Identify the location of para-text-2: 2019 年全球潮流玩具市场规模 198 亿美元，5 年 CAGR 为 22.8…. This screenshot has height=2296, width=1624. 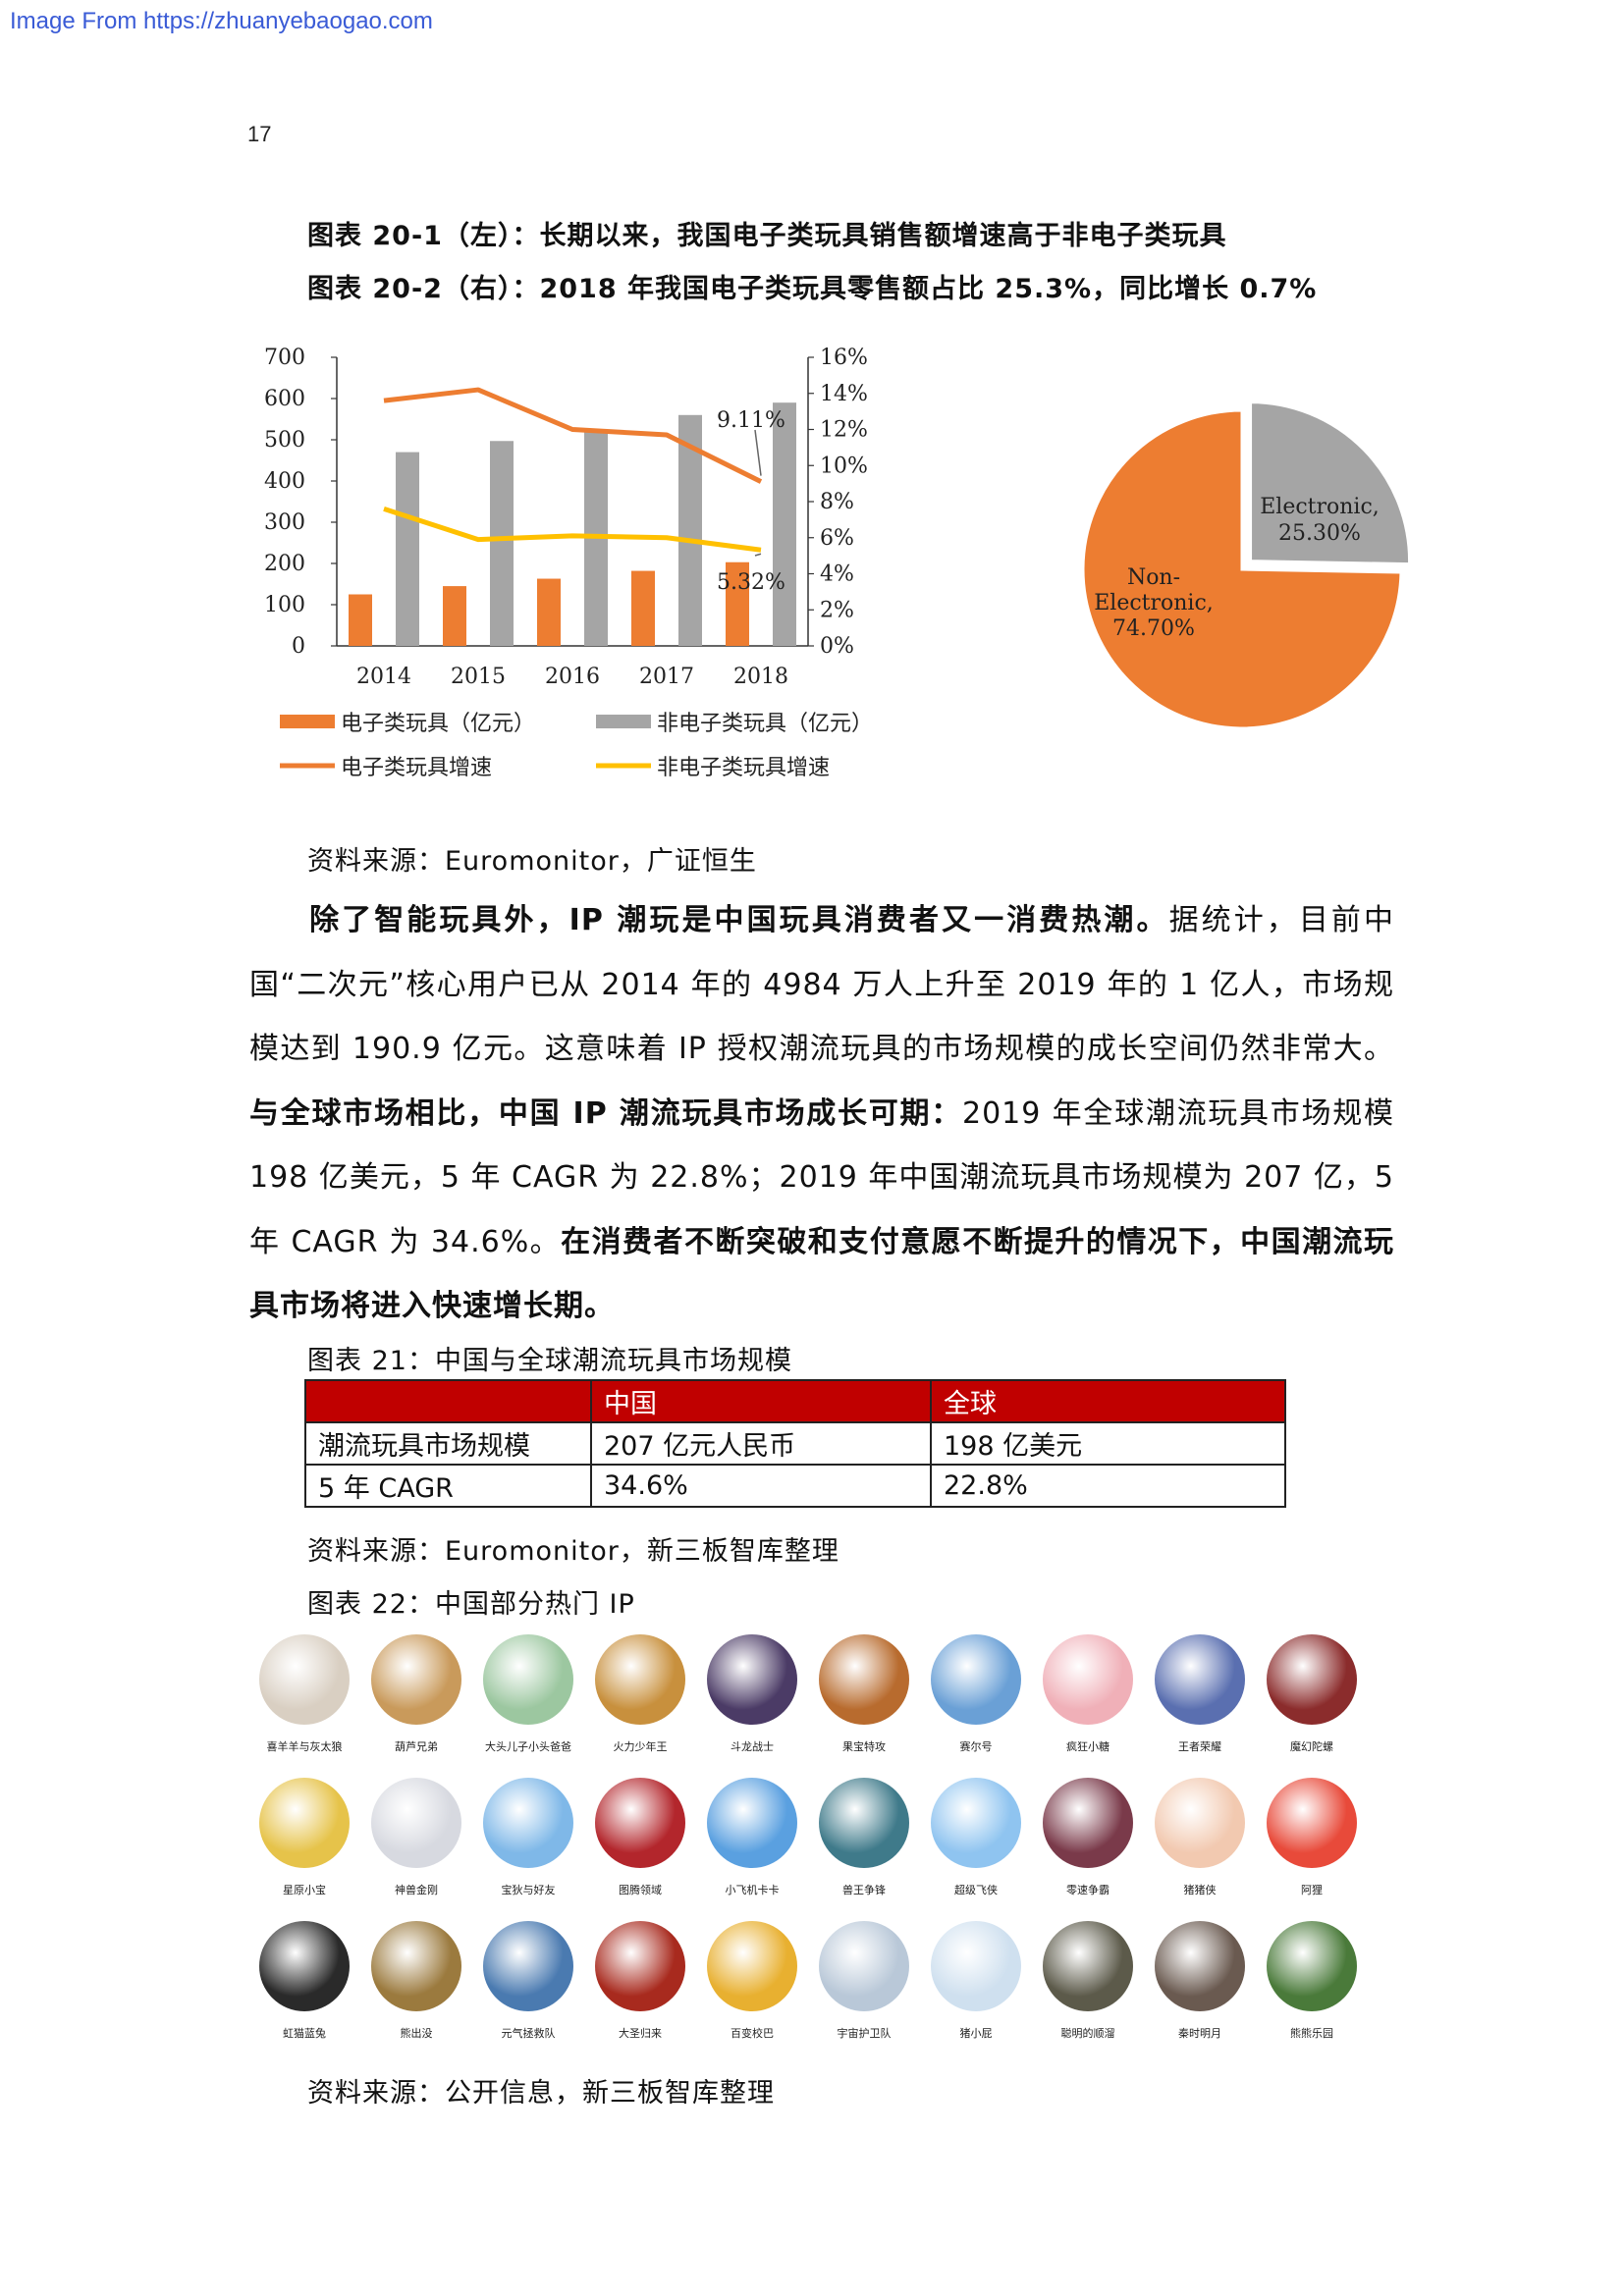
(821, 1177).